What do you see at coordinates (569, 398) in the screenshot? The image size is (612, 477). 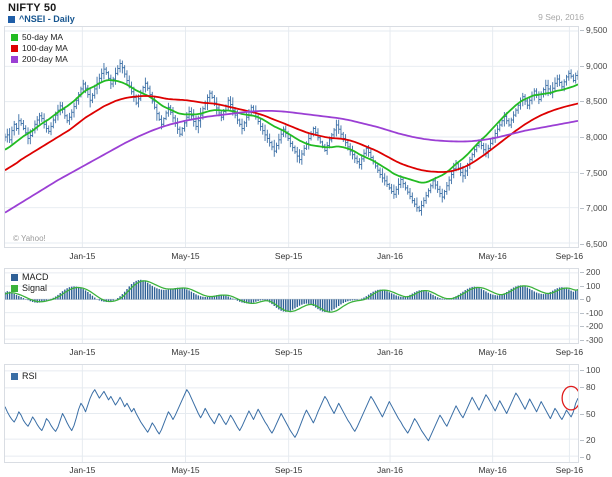 I see `rsi-annotation-ellipse` at bounding box center [569, 398].